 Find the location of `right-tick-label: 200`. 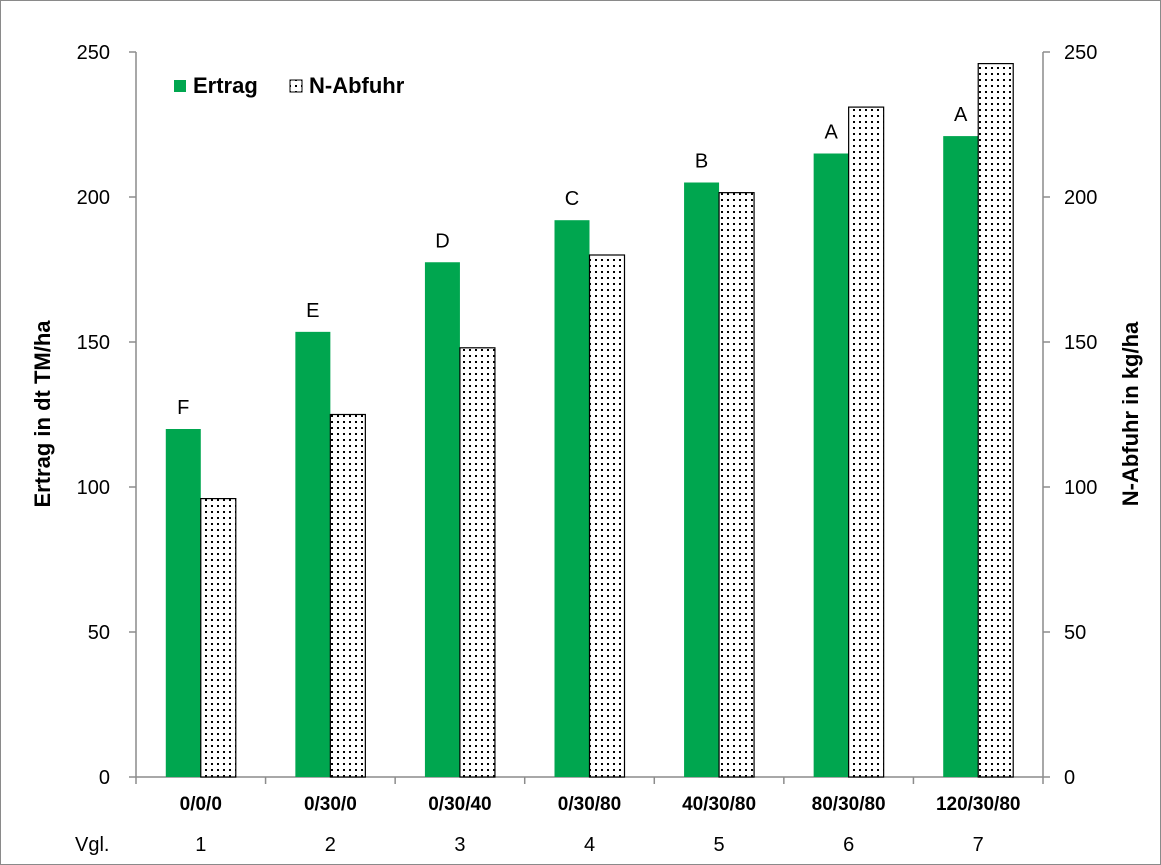

right-tick-label: 200 is located at coordinates (1080, 198).